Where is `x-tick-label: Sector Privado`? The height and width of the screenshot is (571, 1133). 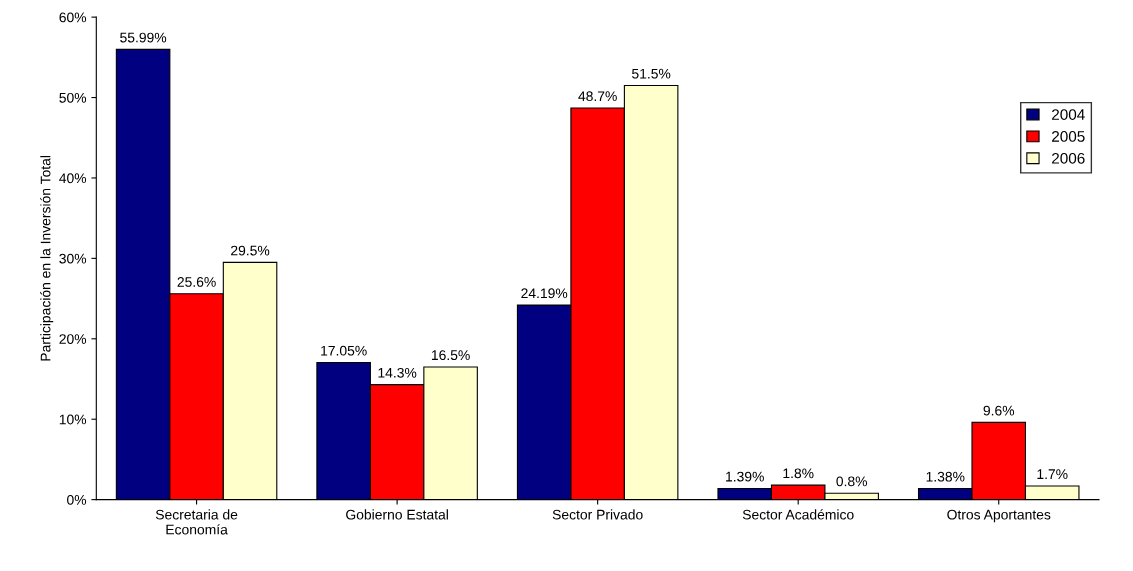
x-tick-label: Sector Privado is located at coordinates (597, 514).